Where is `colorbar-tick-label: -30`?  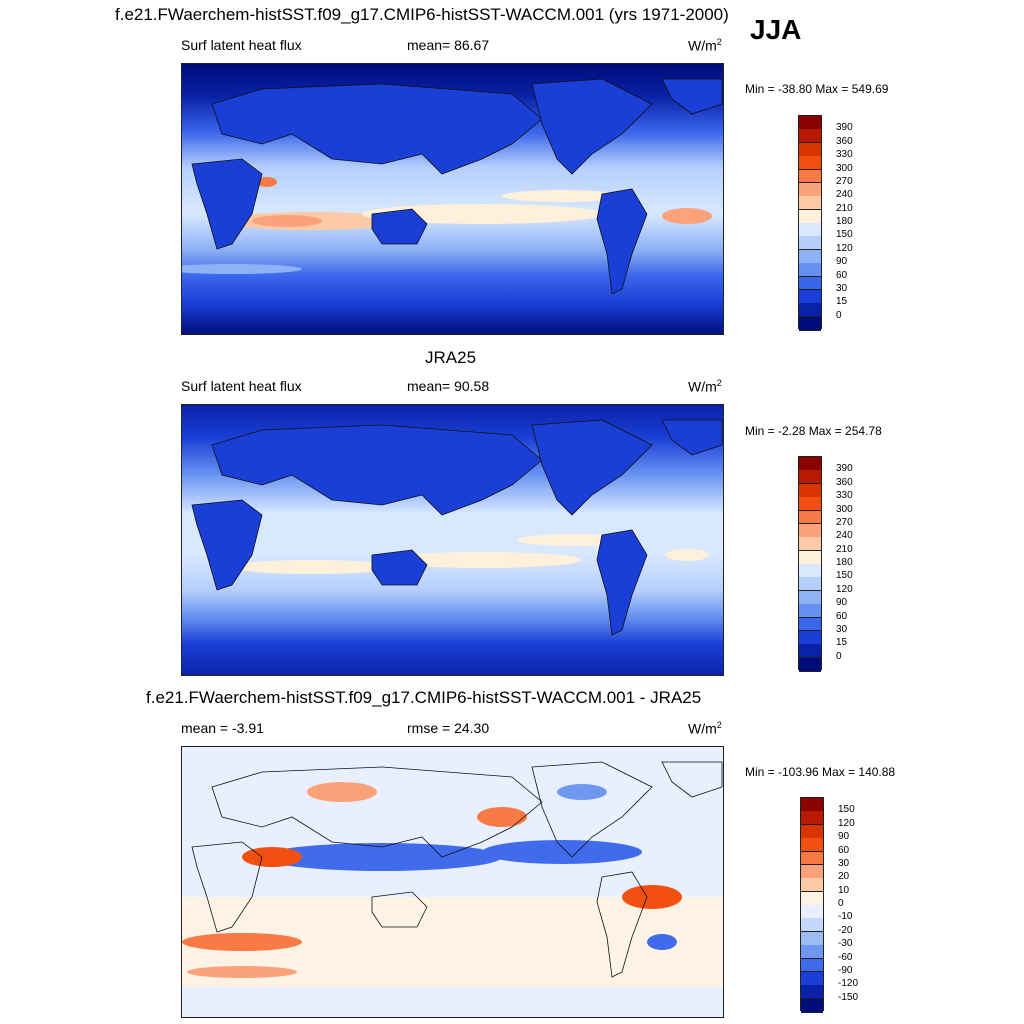
colorbar-tick-label: -30 is located at coordinates (845, 944).